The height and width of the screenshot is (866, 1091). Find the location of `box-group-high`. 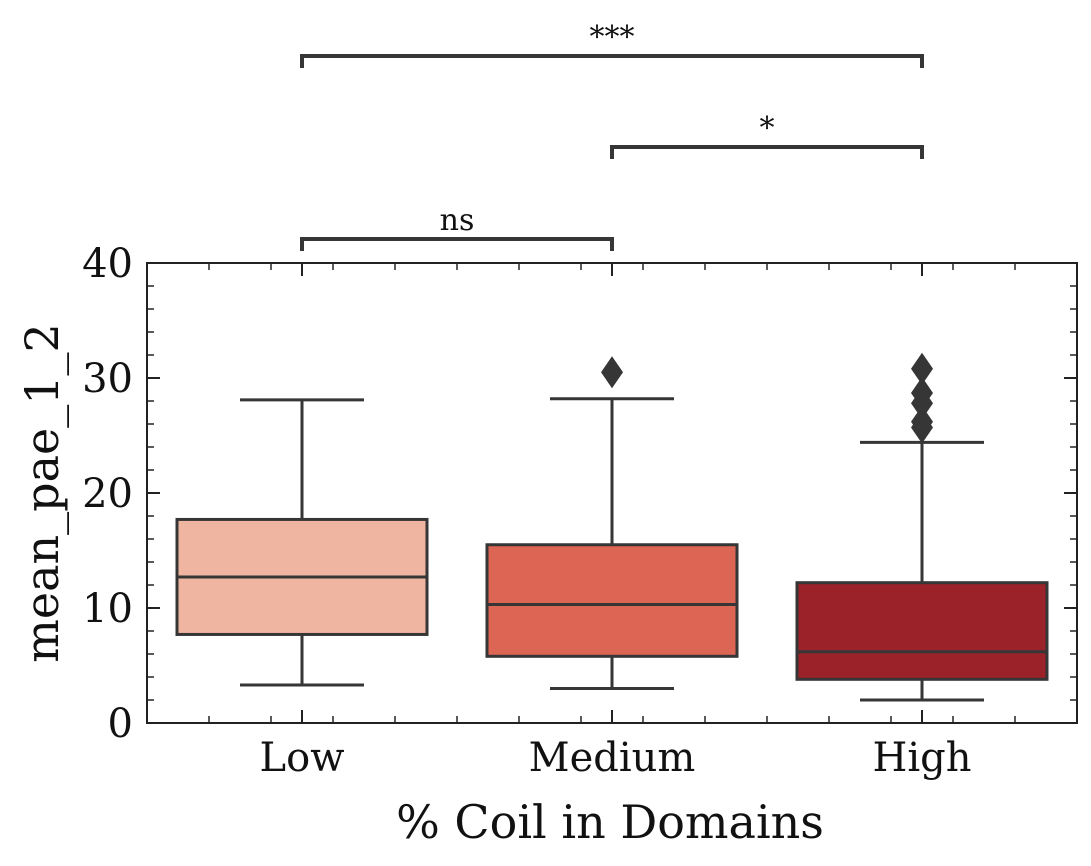

box-group-high is located at coordinates (922, 527).